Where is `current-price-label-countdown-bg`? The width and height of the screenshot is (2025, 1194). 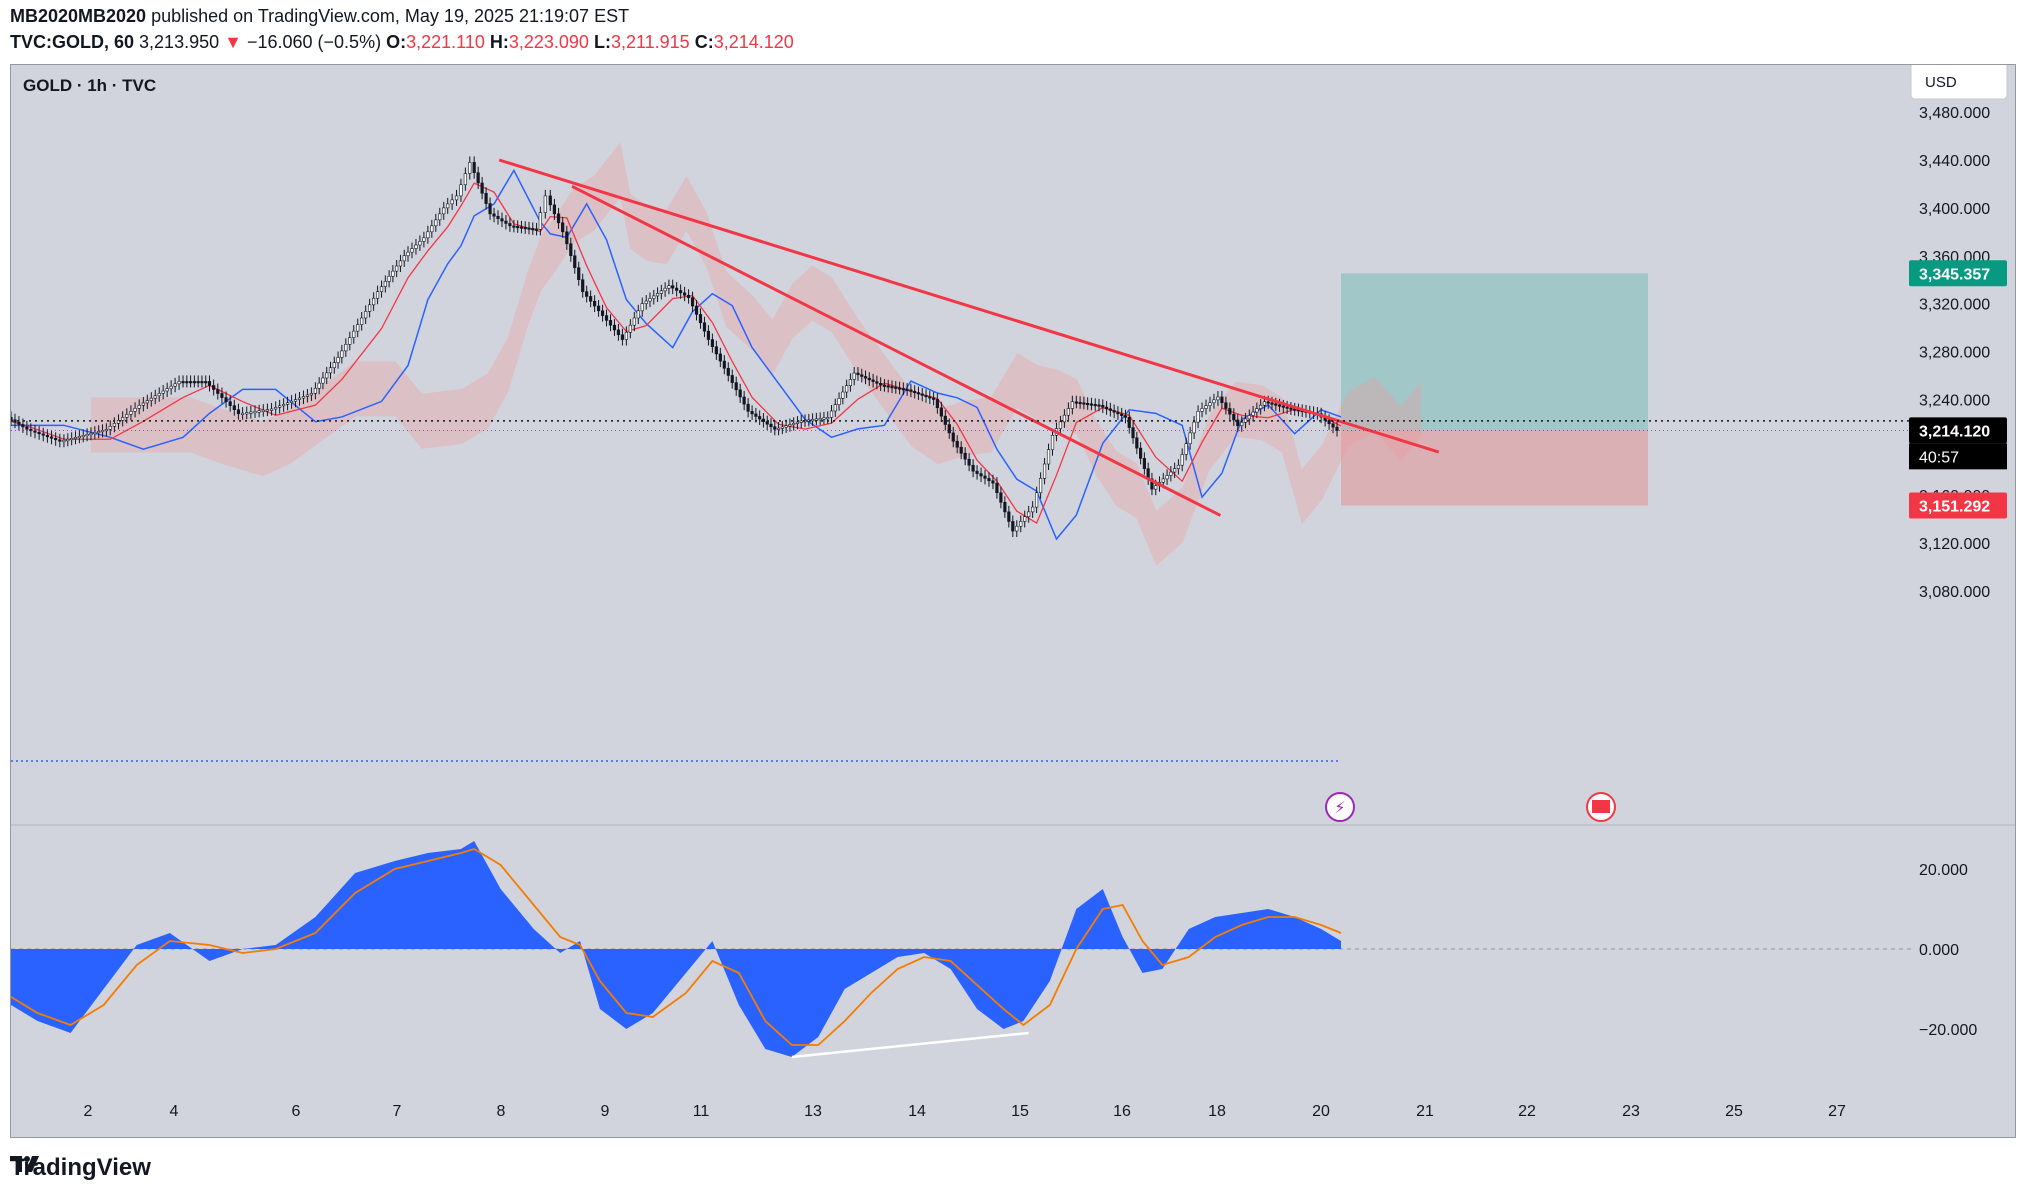 current-price-label-countdown-bg is located at coordinates (1958, 456).